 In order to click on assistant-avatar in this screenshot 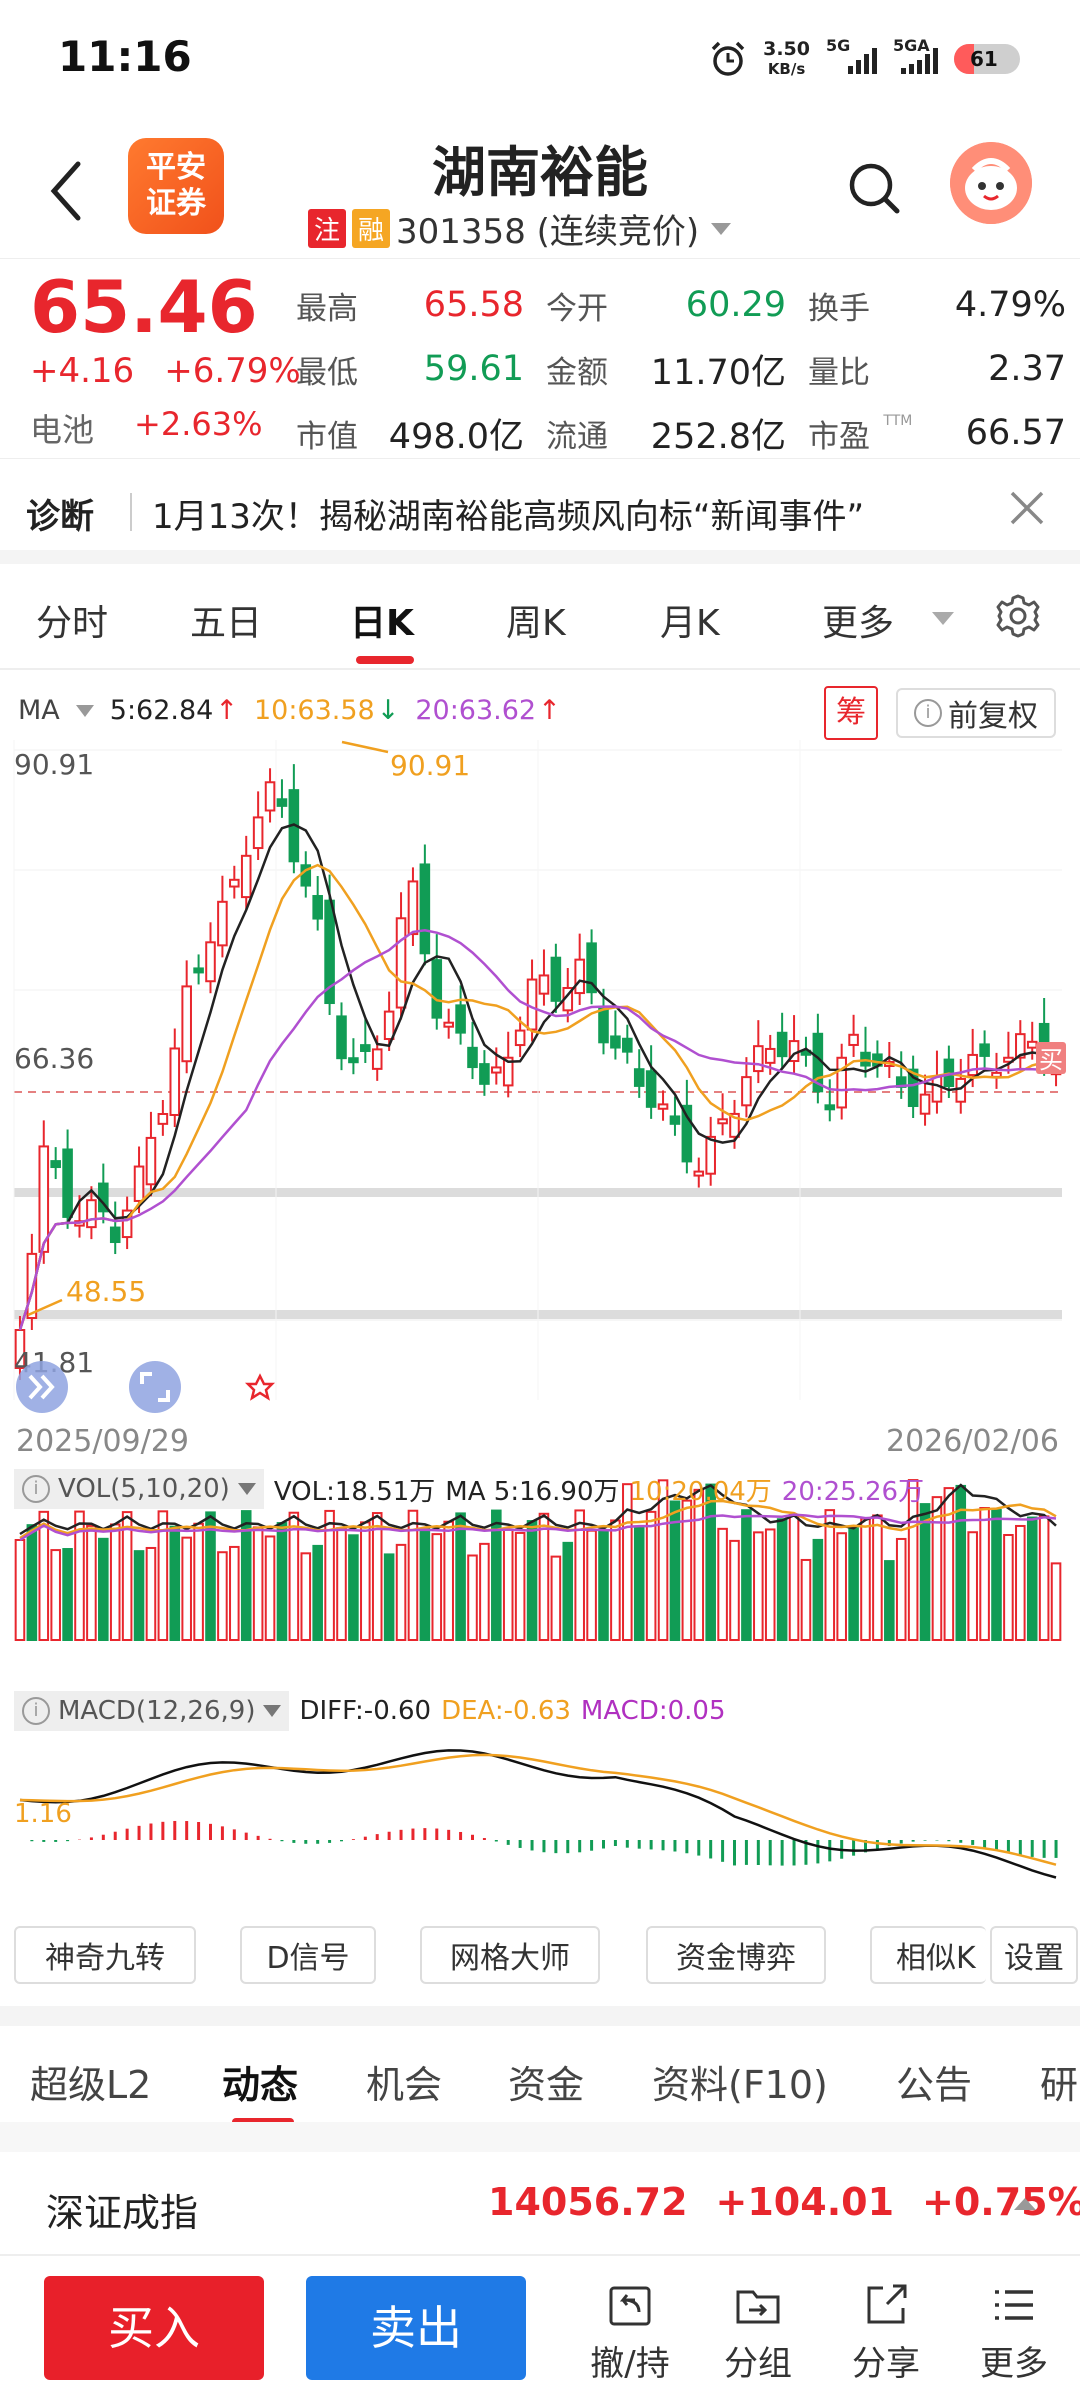, I will do `click(991, 183)`.